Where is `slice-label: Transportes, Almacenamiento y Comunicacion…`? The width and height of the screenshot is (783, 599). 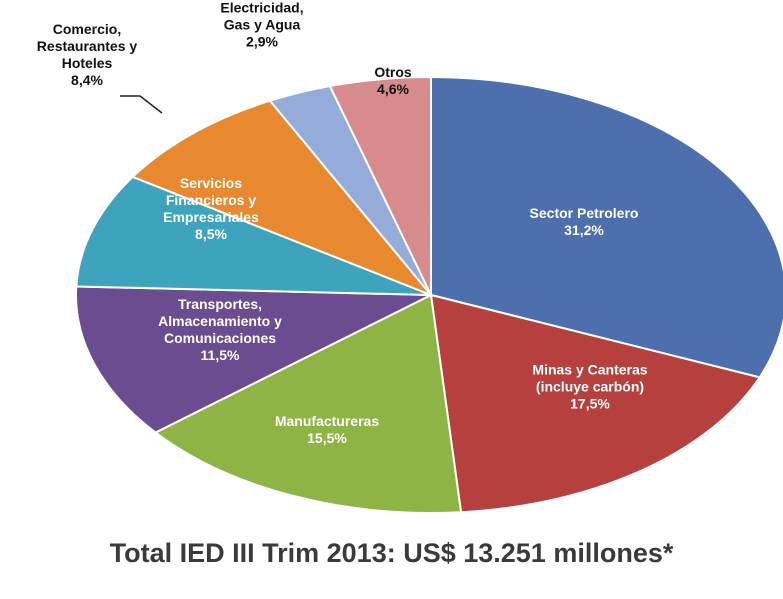 slice-label: Transportes, Almacenamiento y Comunicacion… is located at coordinates (220, 329).